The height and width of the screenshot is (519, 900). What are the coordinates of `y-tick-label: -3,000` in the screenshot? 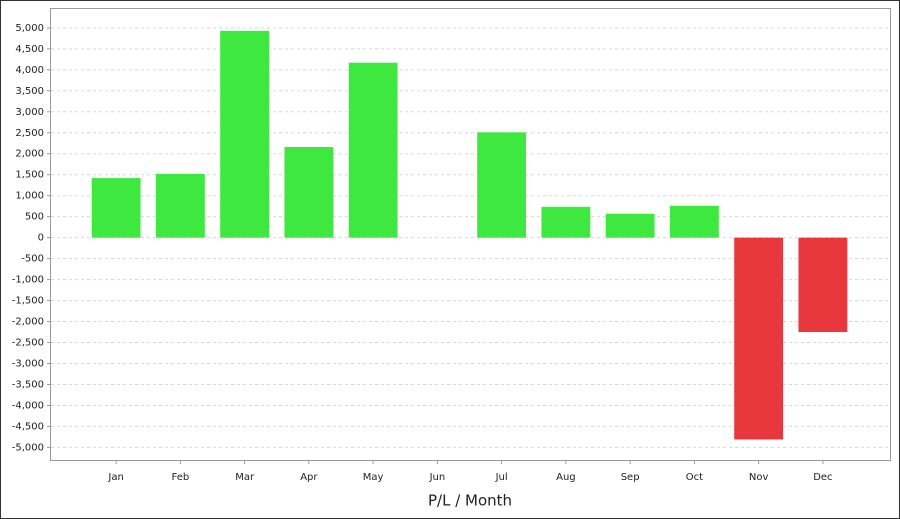 It's located at (28, 364).